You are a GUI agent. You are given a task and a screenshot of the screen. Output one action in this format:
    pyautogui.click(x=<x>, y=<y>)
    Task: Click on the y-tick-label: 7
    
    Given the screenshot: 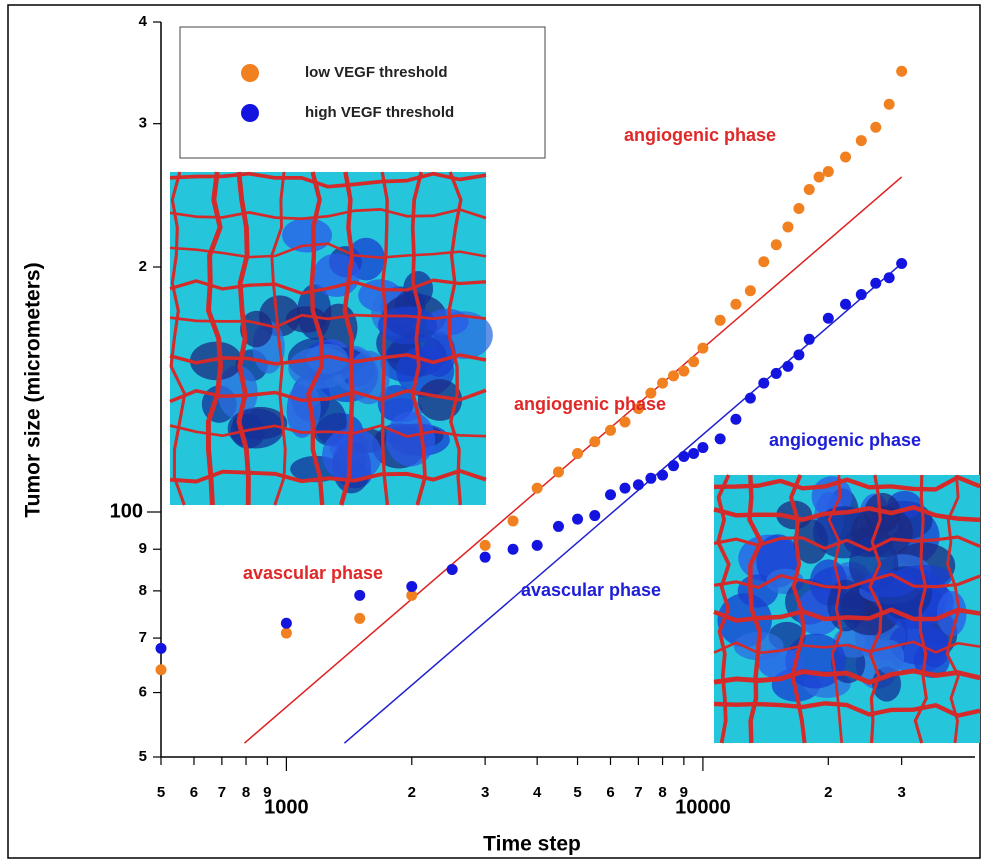 What is the action you would take?
    pyautogui.click(x=143, y=637)
    